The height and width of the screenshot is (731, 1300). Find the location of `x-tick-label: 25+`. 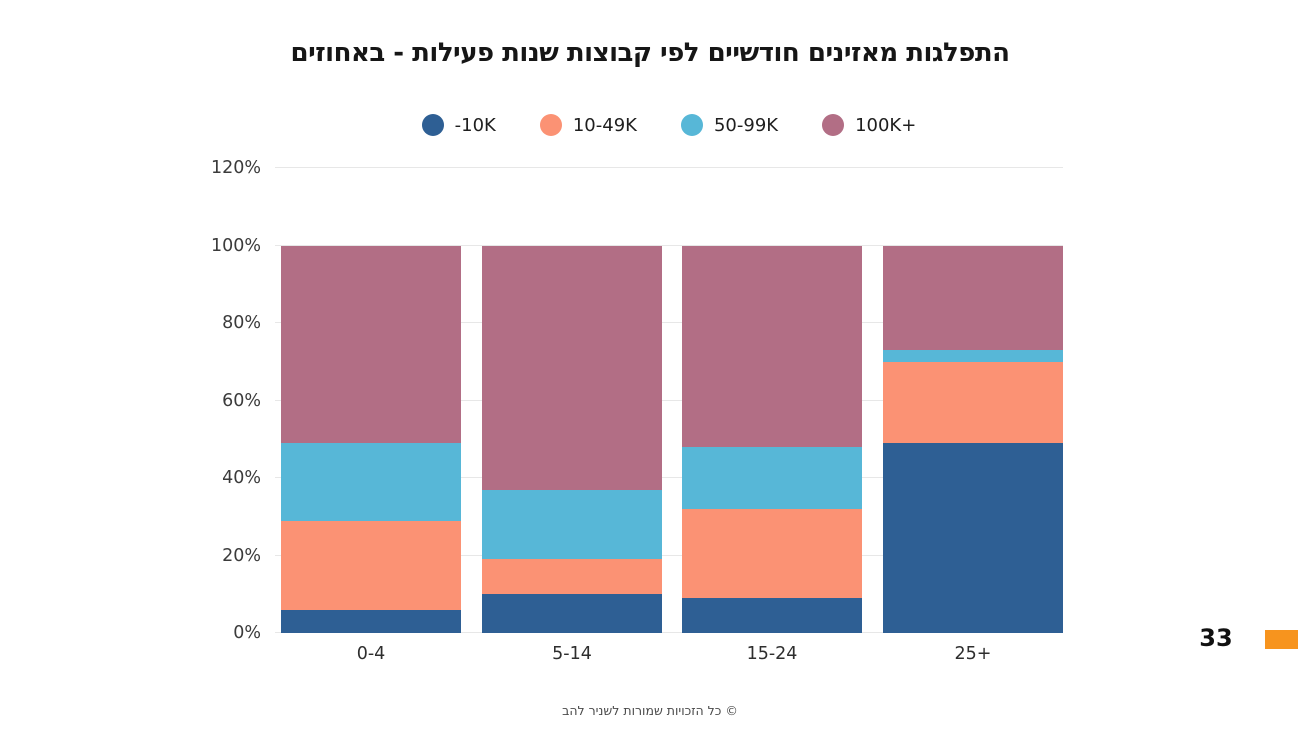

x-tick-label: 25+ is located at coordinates (973, 654).